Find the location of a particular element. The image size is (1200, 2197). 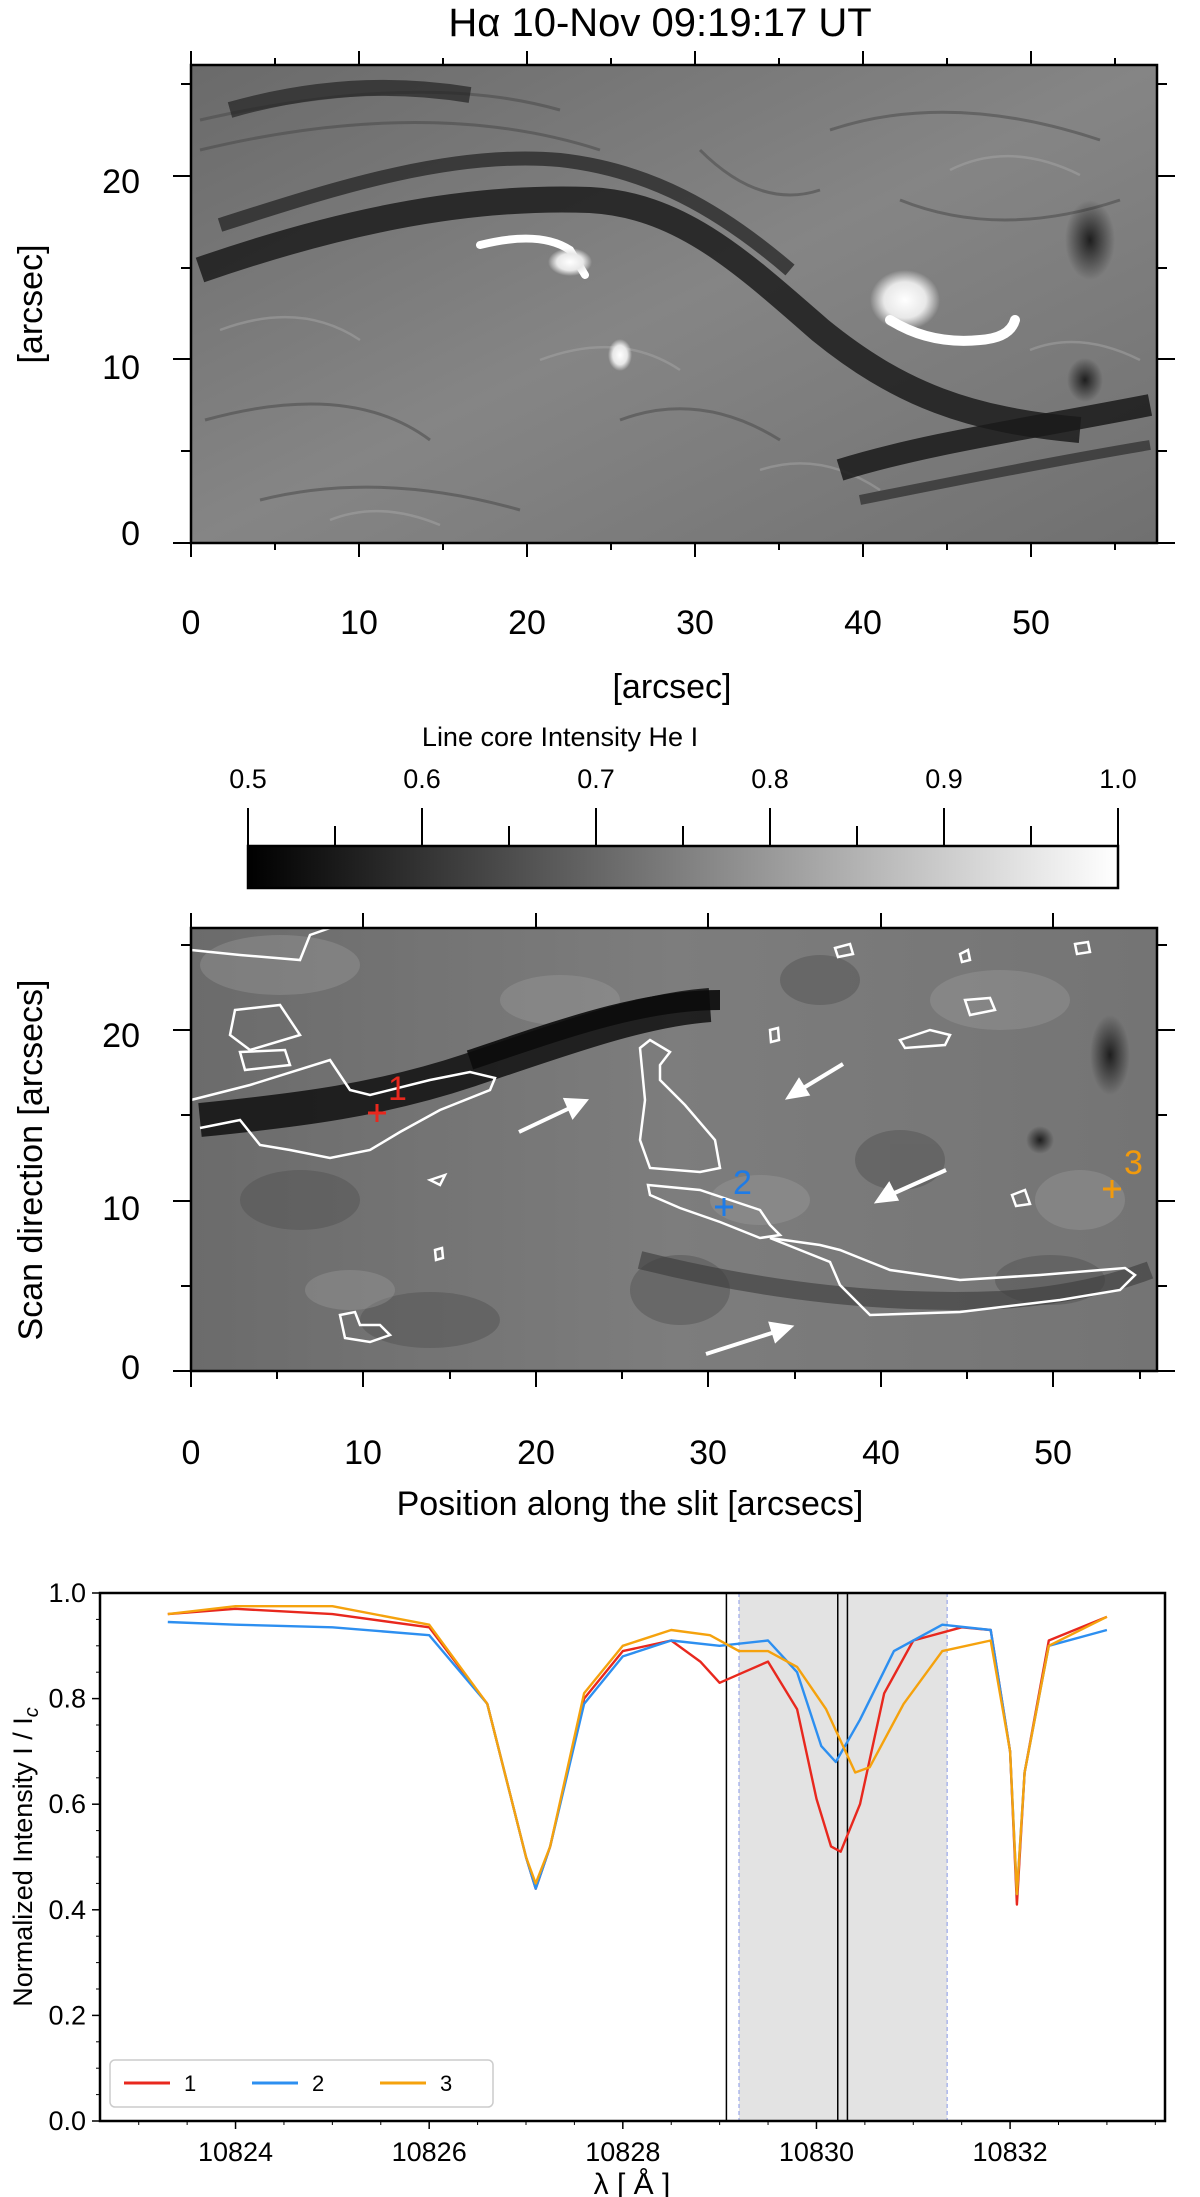

series-1-line is located at coordinates (637, 1756).